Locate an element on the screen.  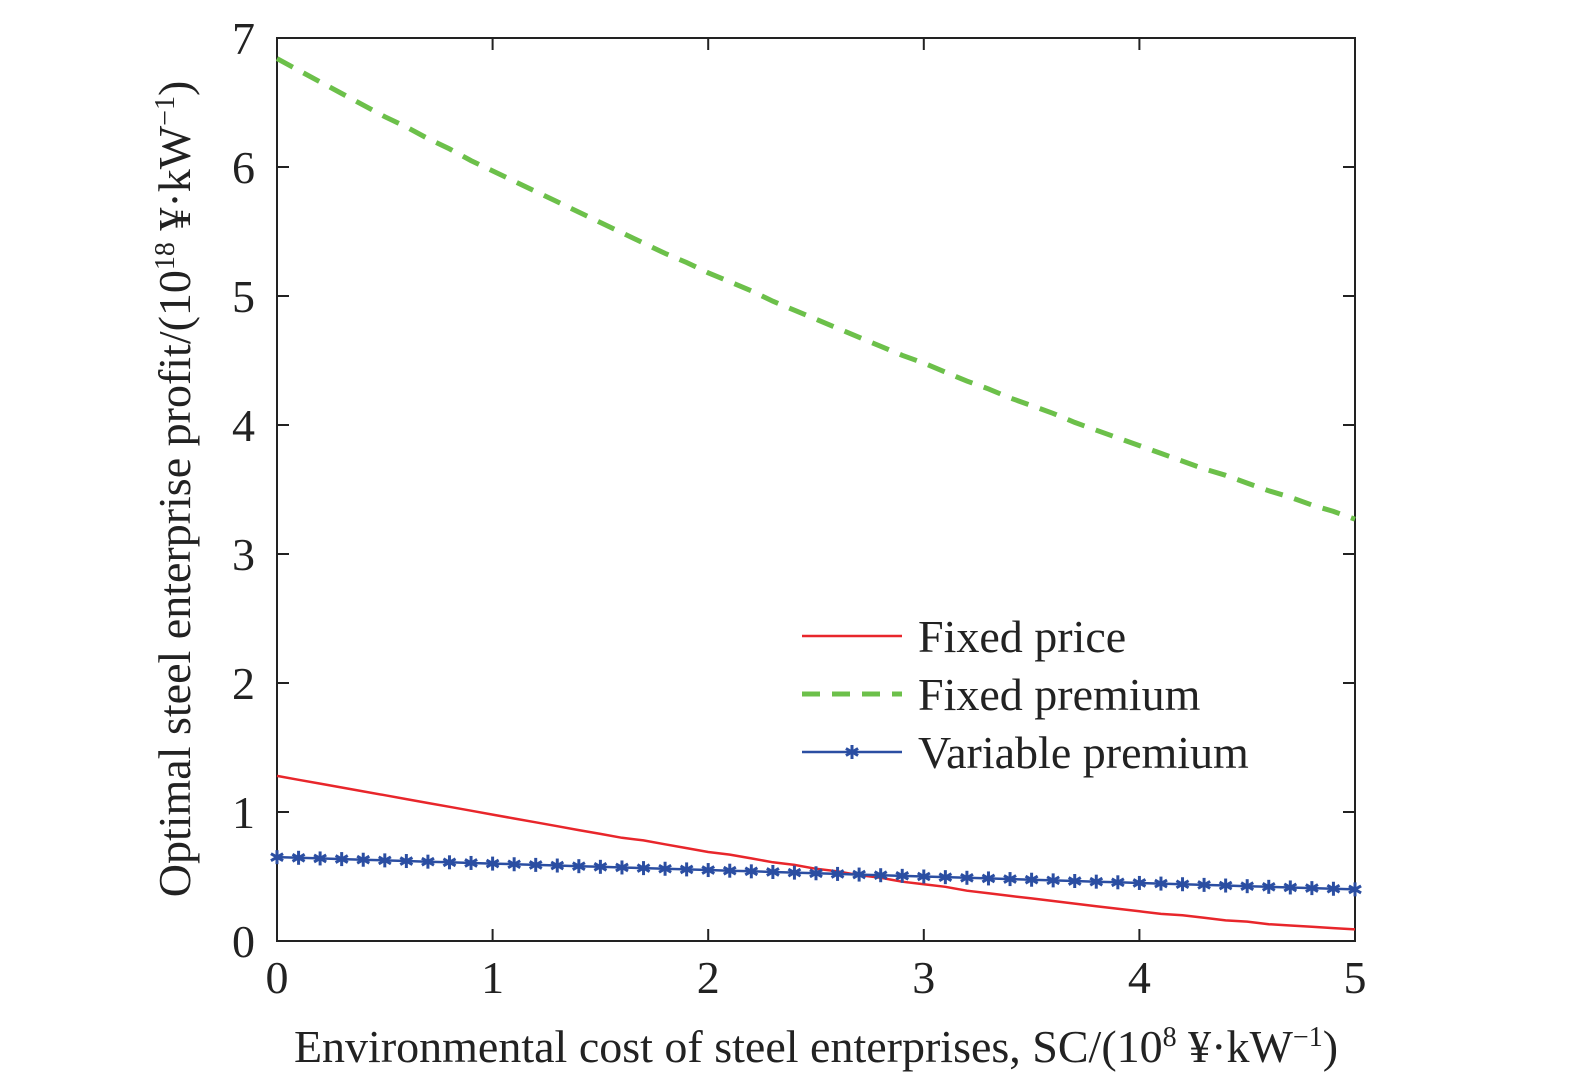
legend-item: Variable premium is located at coordinates (1025, 752).